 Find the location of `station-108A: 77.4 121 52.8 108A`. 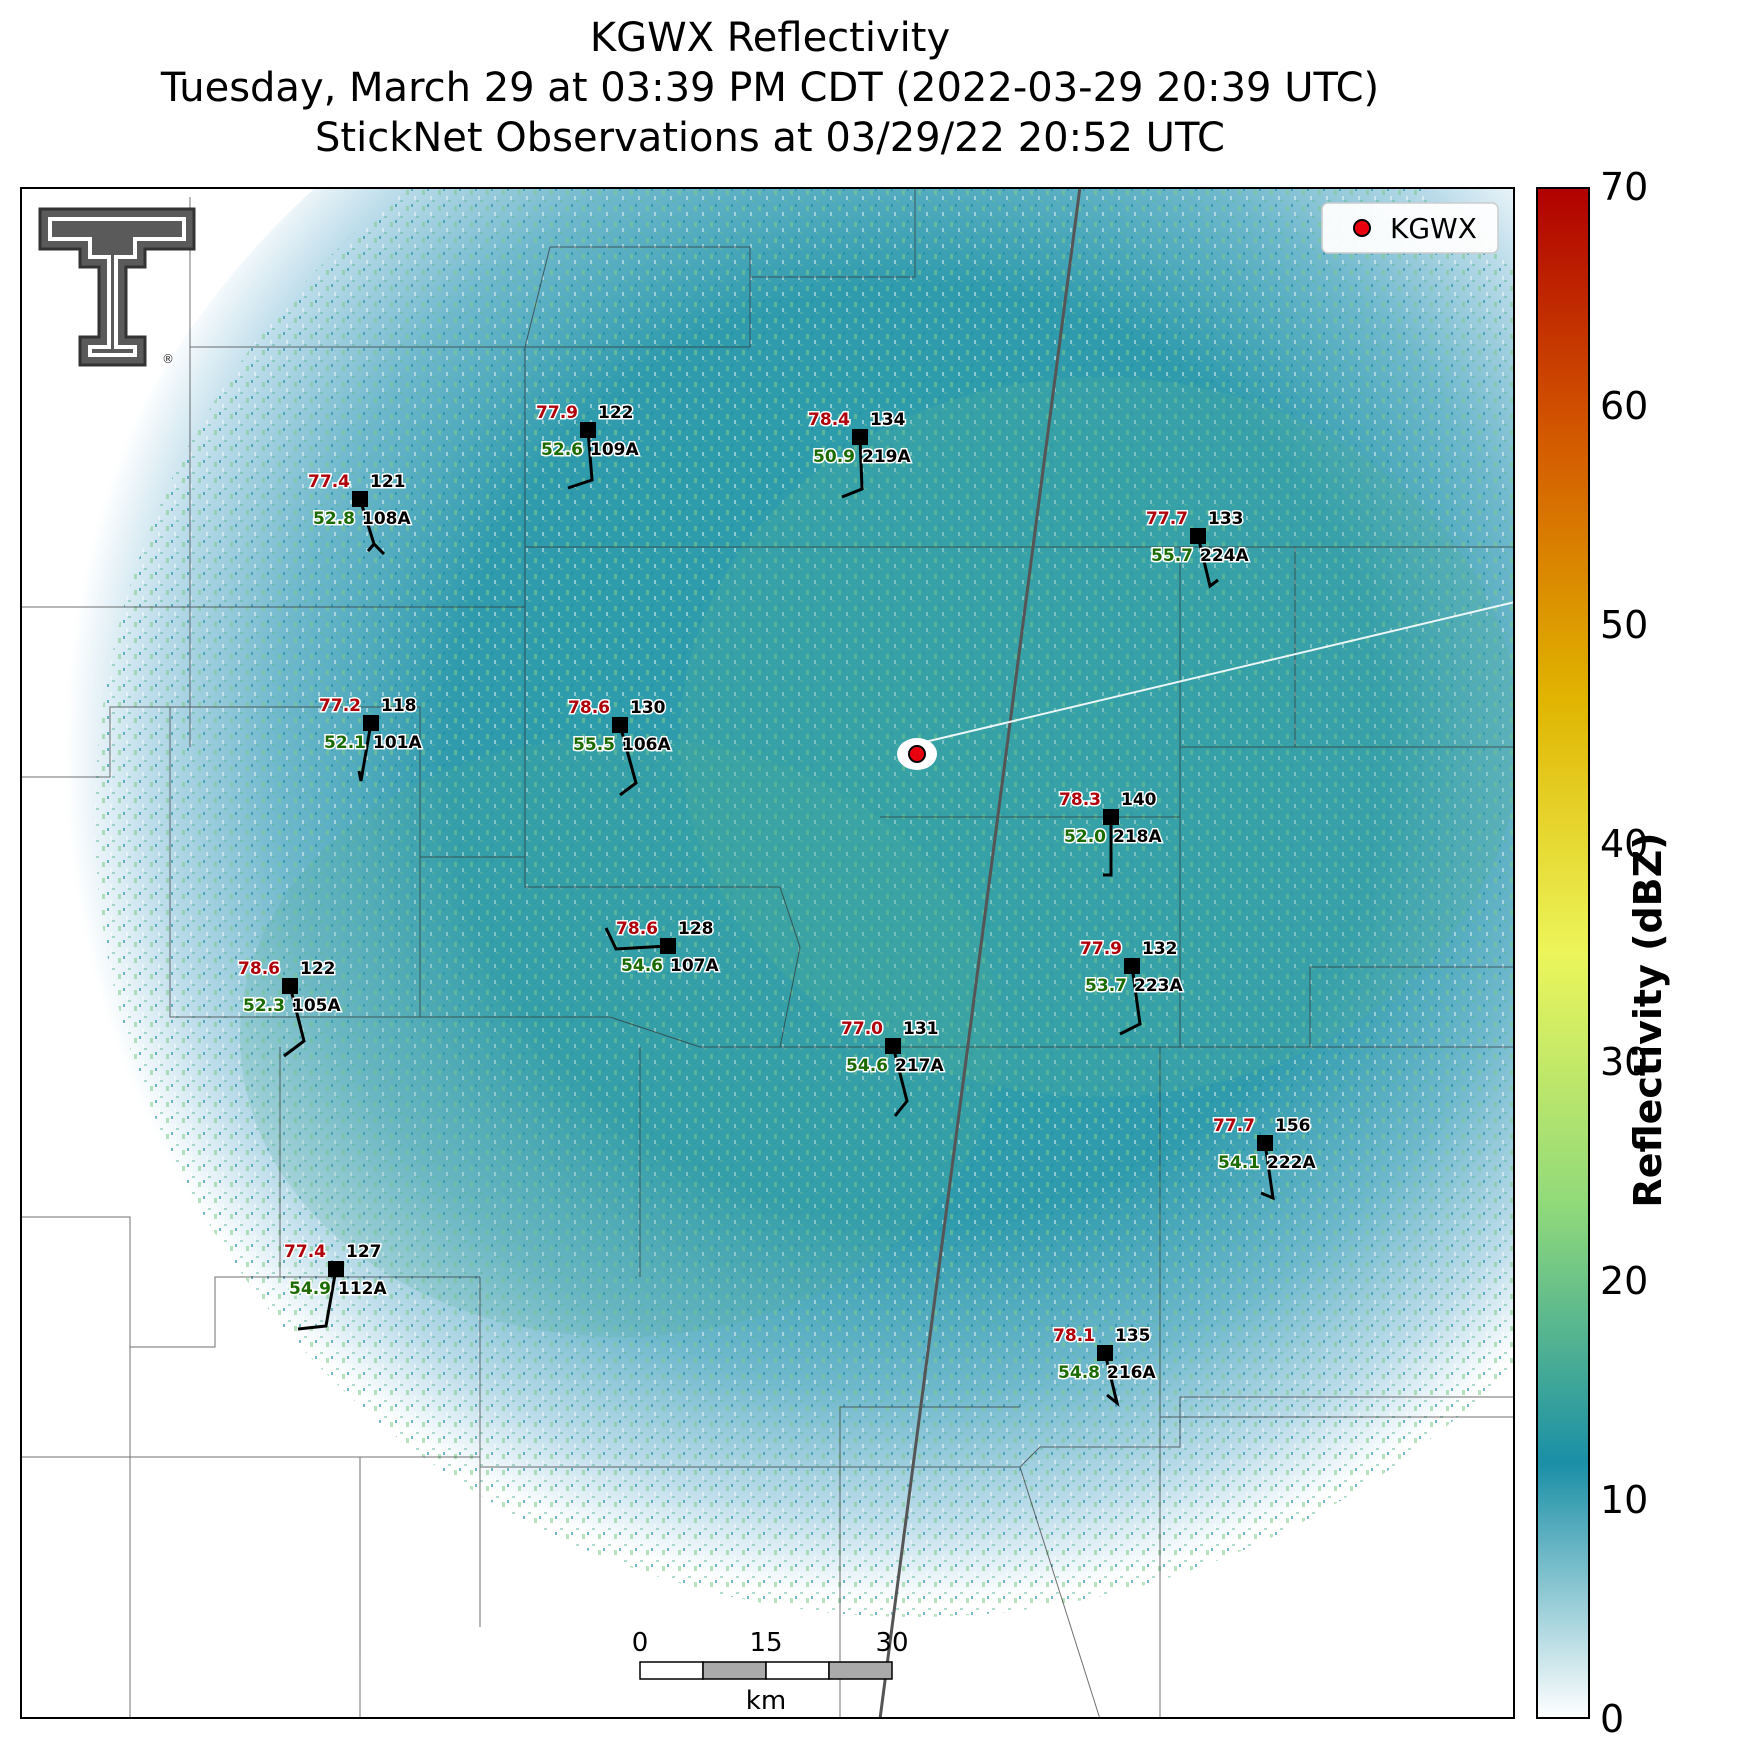

station-108A: 77.4 121 52.8 108A is located at coordinates (360, 513).